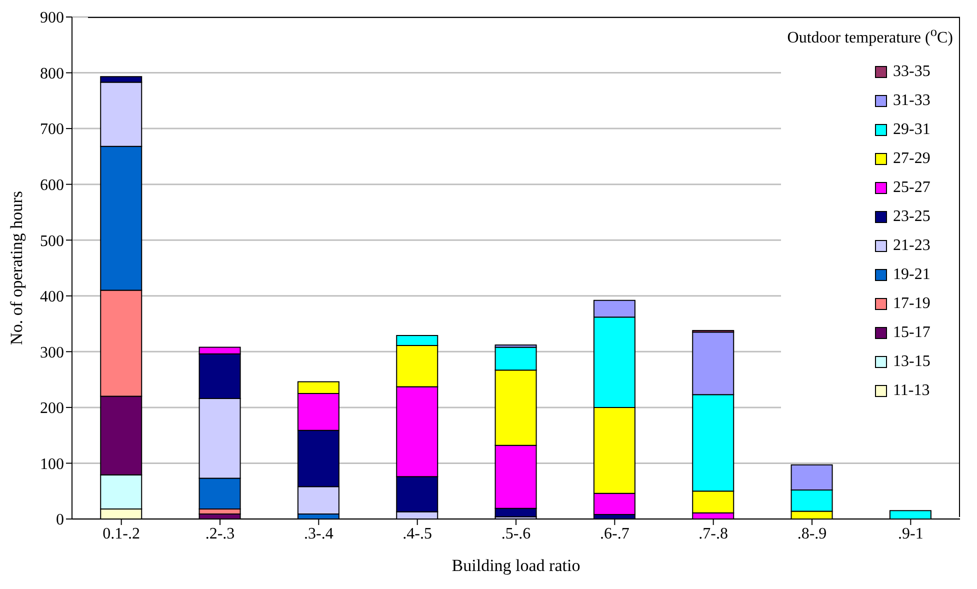 This screenshot has height=589, width=977. Describe the element at coordinates (911, 101) in the screenshot. I see `legend-label: 31-33` at that location.